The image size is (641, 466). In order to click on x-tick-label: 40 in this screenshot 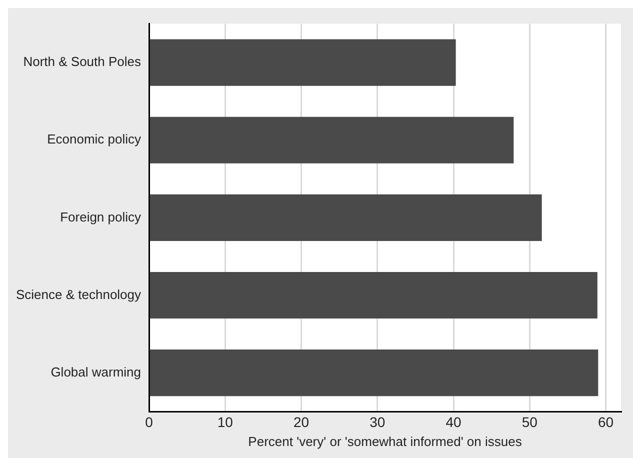, I will do `click(454, 422)`.